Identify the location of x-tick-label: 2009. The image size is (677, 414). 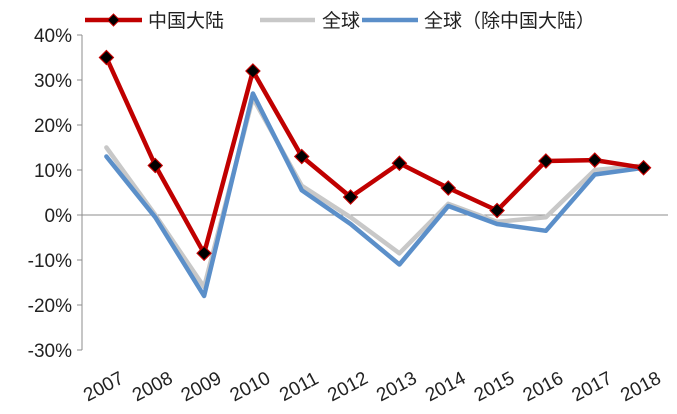
(201, 387).